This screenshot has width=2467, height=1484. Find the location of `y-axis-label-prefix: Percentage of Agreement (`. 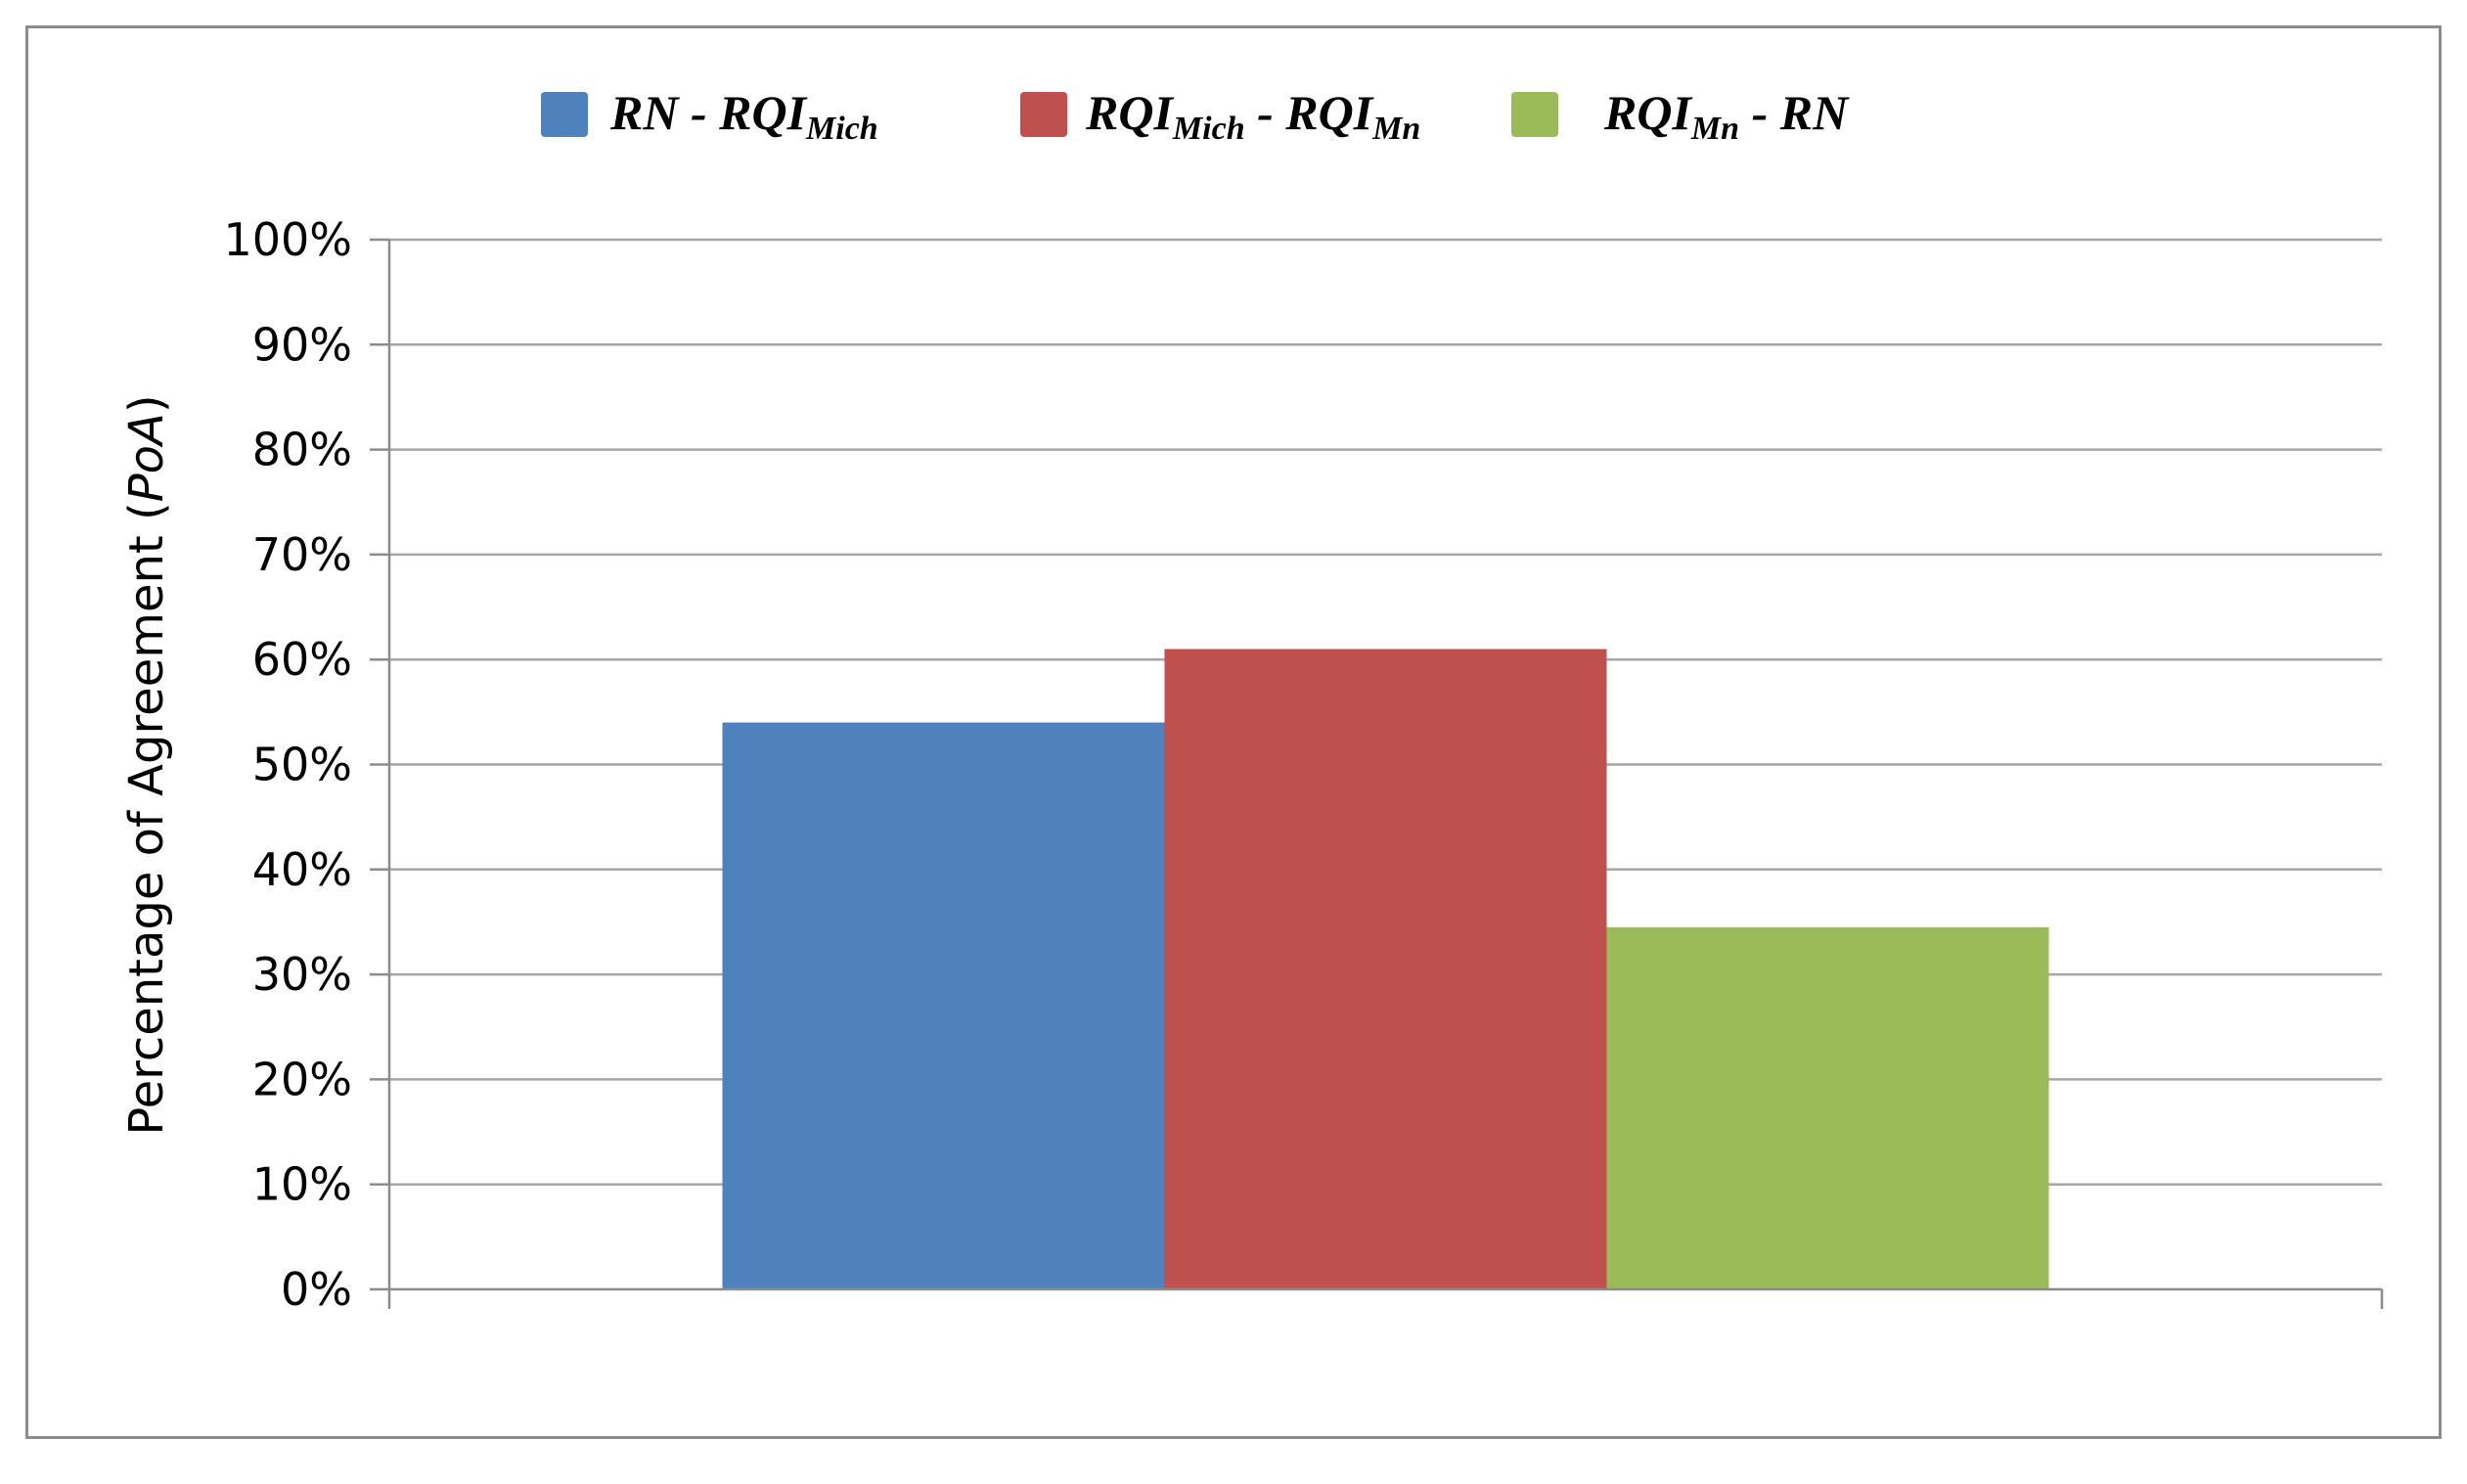

y-axis-label-prefix: Percentage of Agreement ( is located at coordinates (146, 818).